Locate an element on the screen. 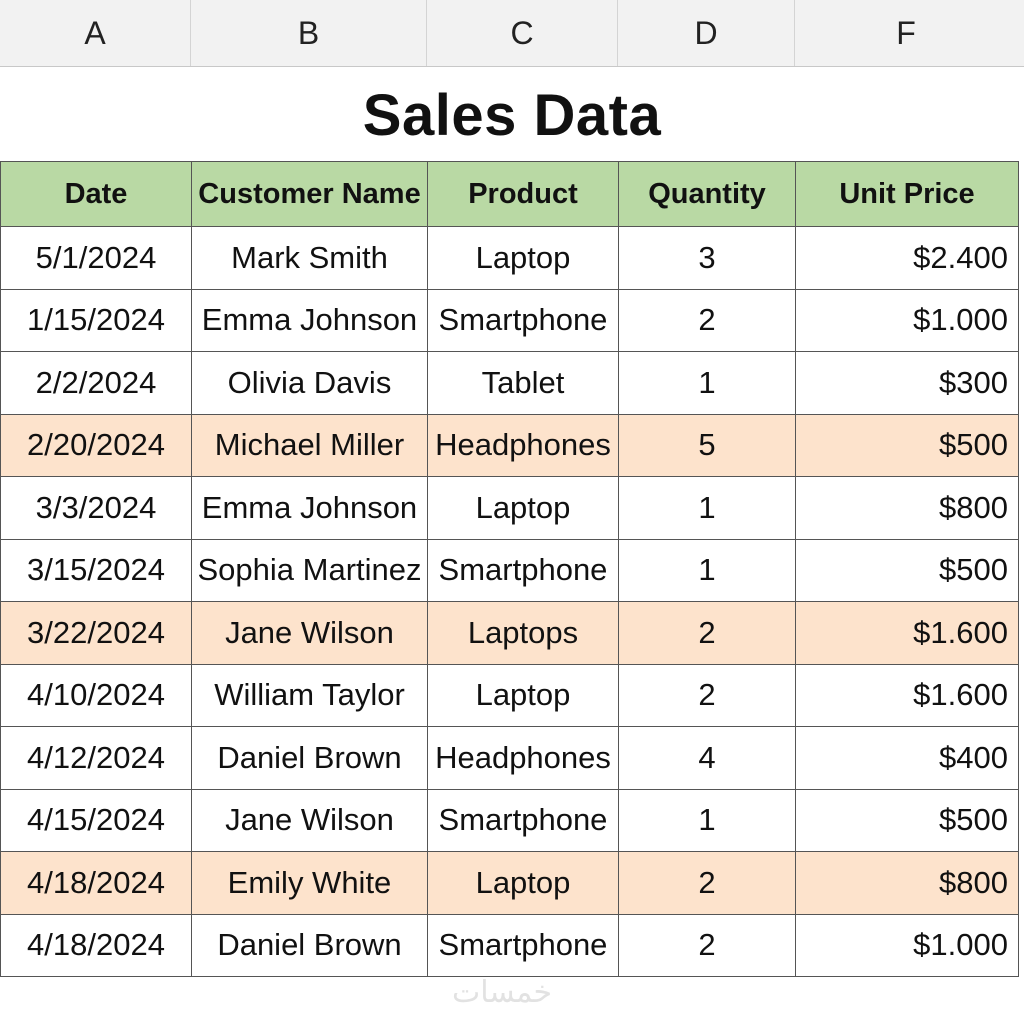 The height and width of the screenshot is (1024, 1024). date-cell: 4/15/2024 is located at coordinates (96, 820).